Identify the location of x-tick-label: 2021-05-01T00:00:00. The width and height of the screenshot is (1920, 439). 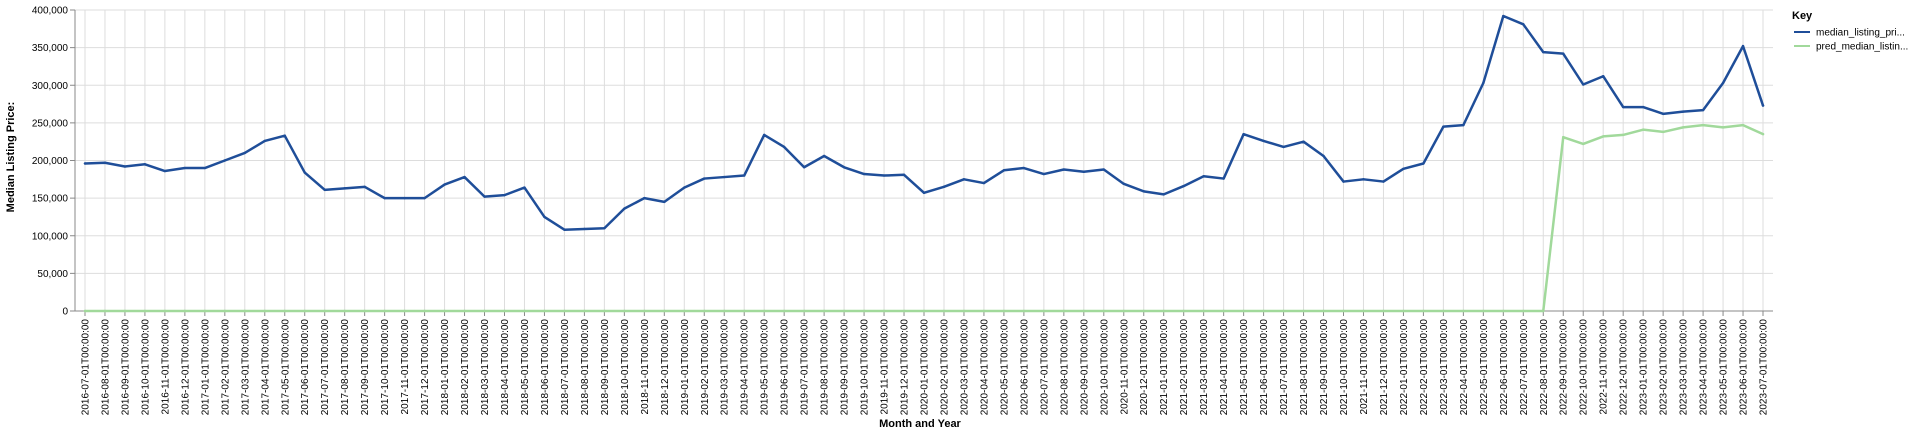
(1244, 367).